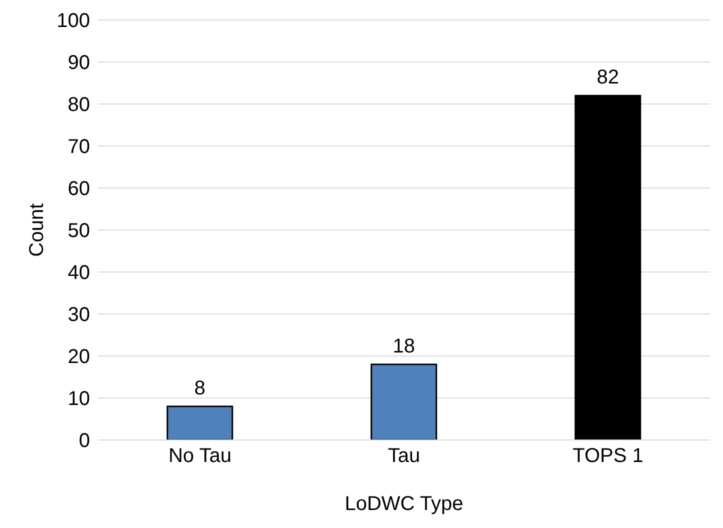 This screenshot has width=723, height=528. Describe the element at coordinates (79, 357) in the screenshot. I see `y-tick-label: 20` at that location.